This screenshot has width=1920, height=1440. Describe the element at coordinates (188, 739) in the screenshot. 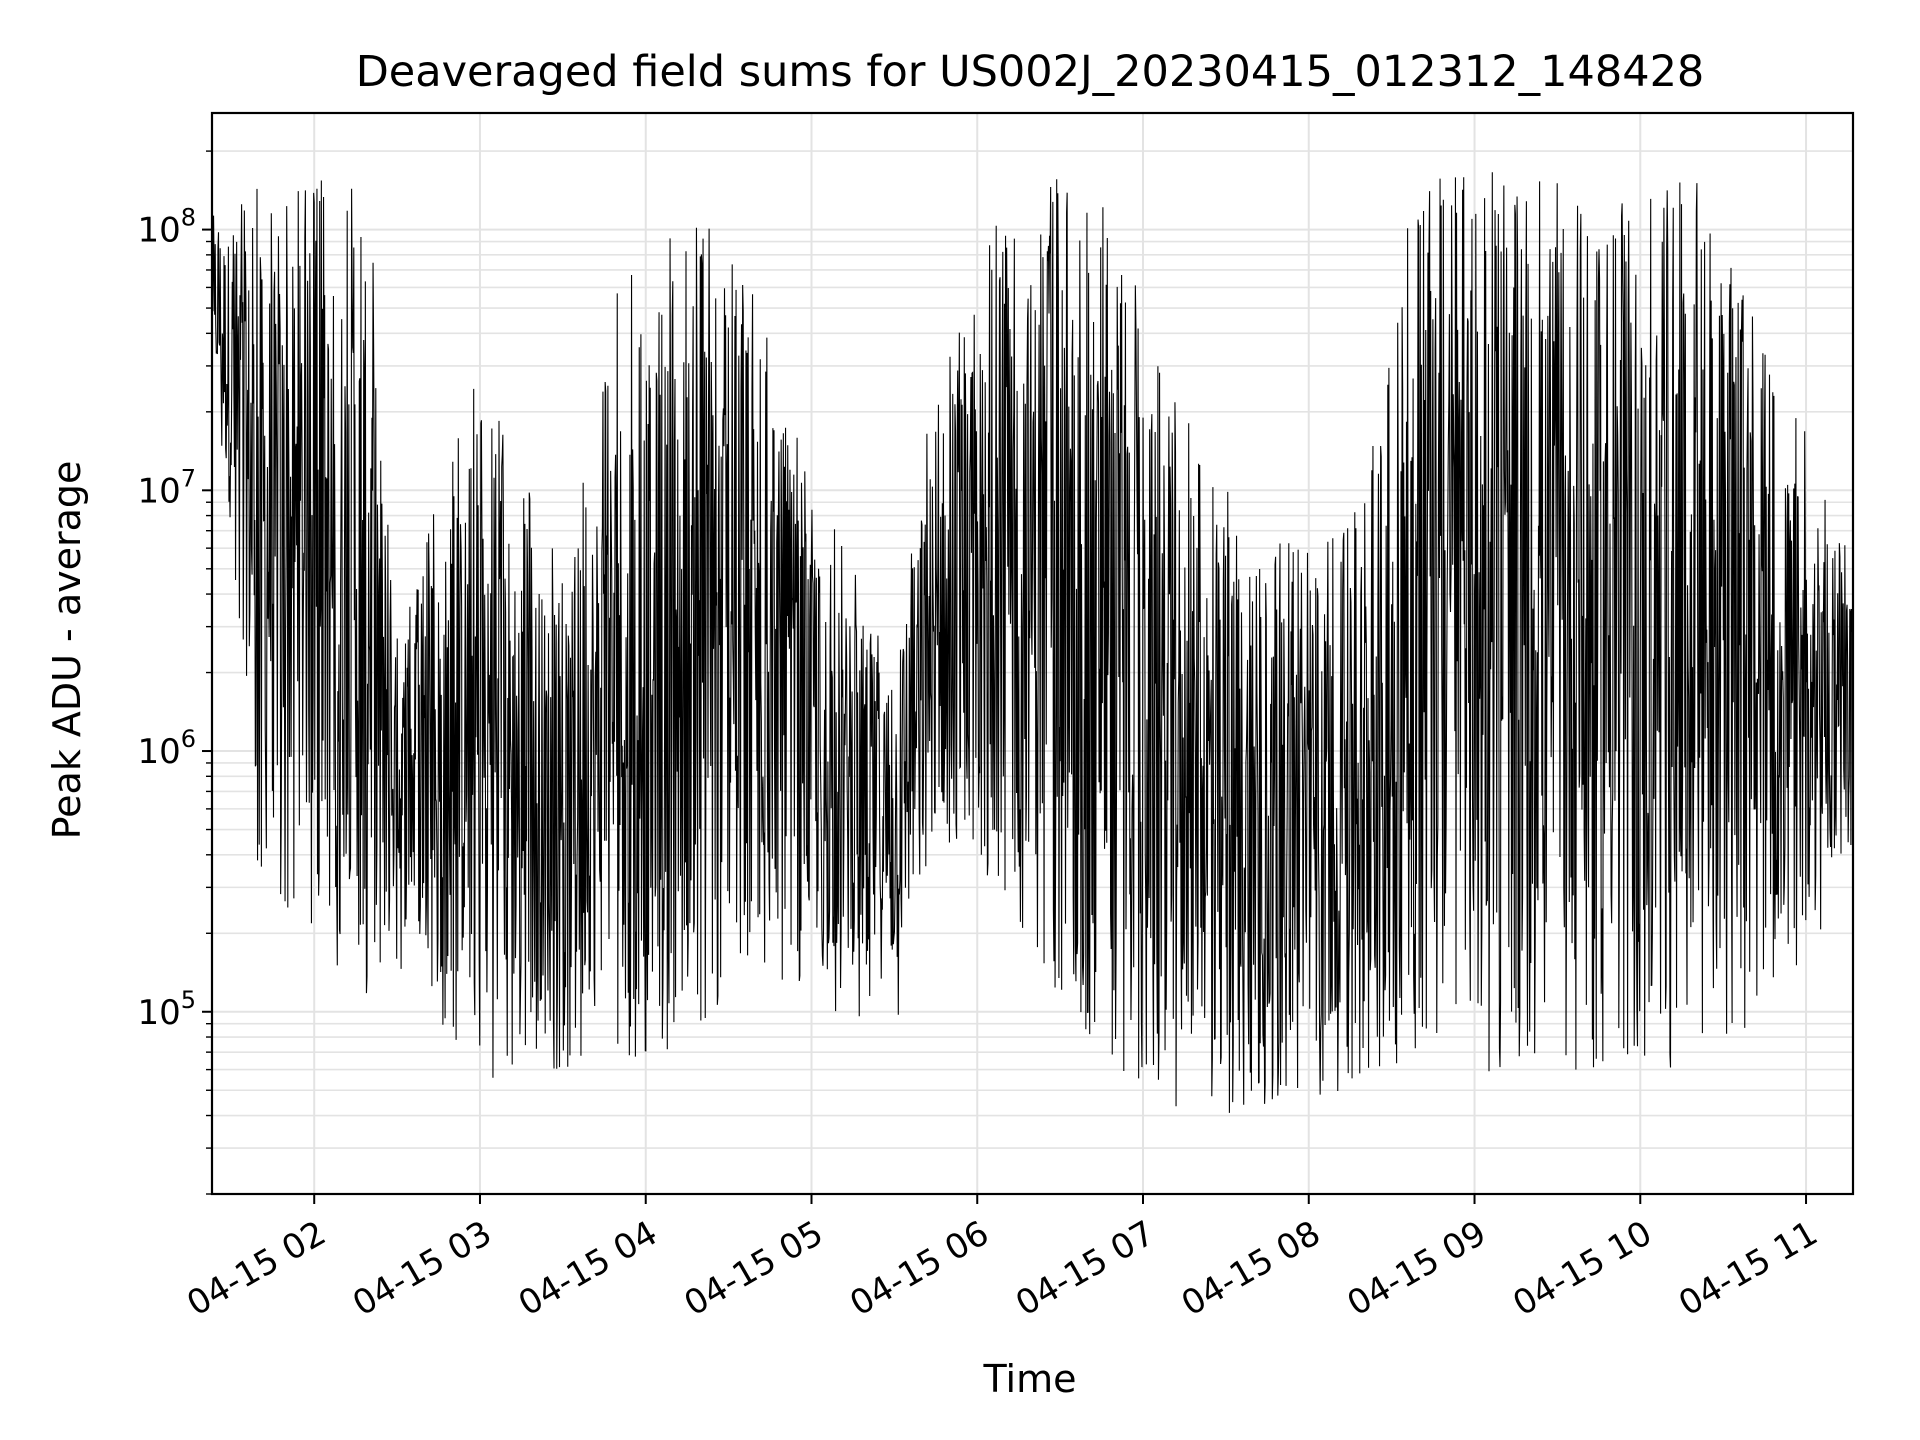

I see `y-tick-label-exponent: 6` at that location.